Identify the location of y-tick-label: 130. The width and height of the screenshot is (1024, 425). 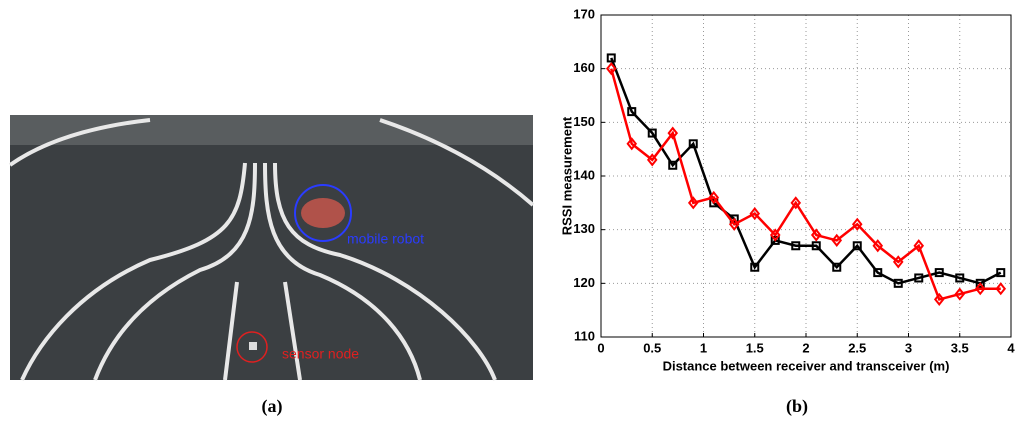
(584, 228).